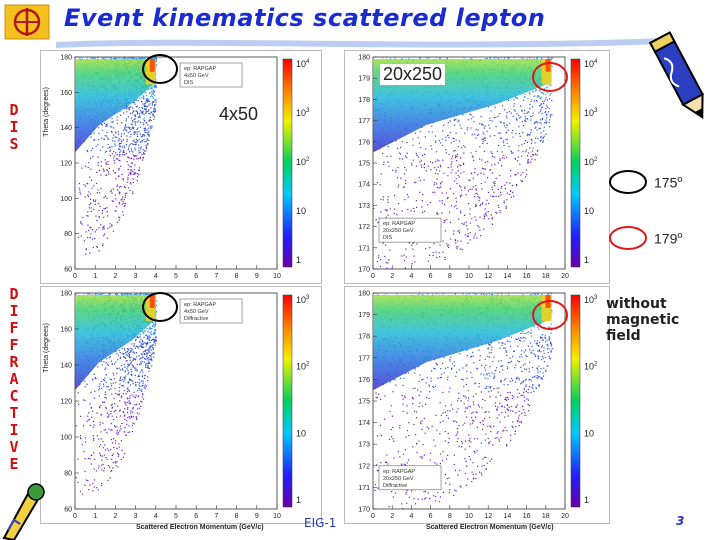 The width and height of the screenshot is (720, 540). I want to click on x-tick-label: 3, so click(136, 516).